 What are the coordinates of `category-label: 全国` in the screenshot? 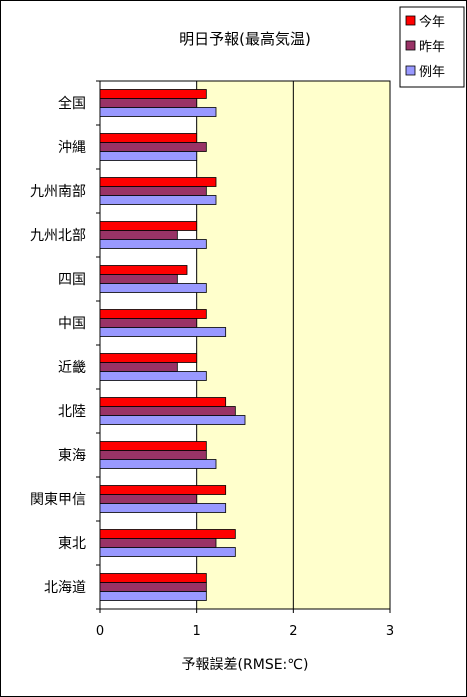 It's located at (72, 103).